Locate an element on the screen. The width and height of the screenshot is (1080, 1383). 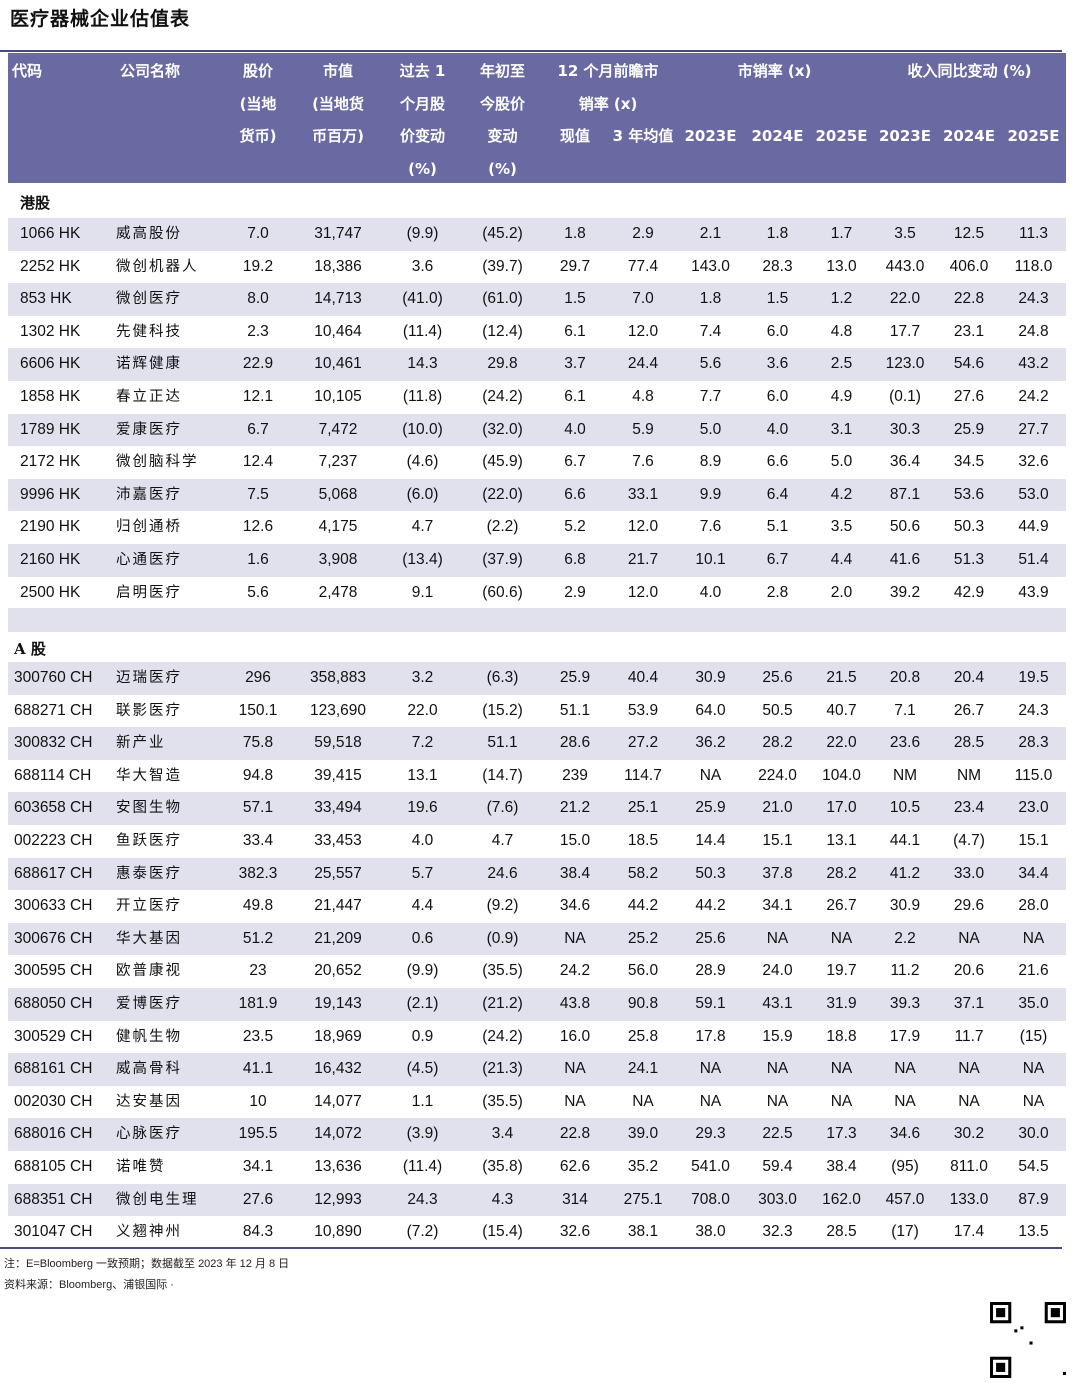
cell-rev-2025e: 24.8 is located at coordinates (1033, 331).